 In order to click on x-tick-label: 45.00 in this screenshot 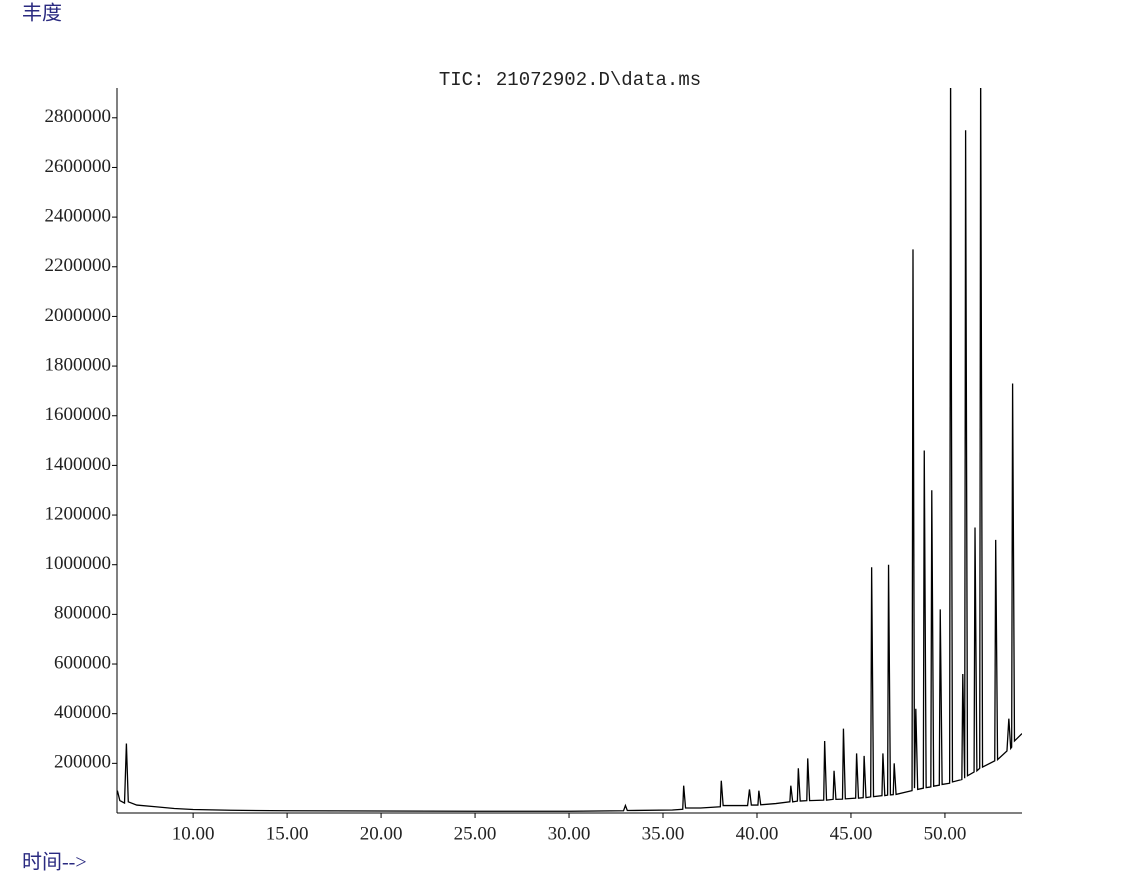, I will do `click(851, 833)`.